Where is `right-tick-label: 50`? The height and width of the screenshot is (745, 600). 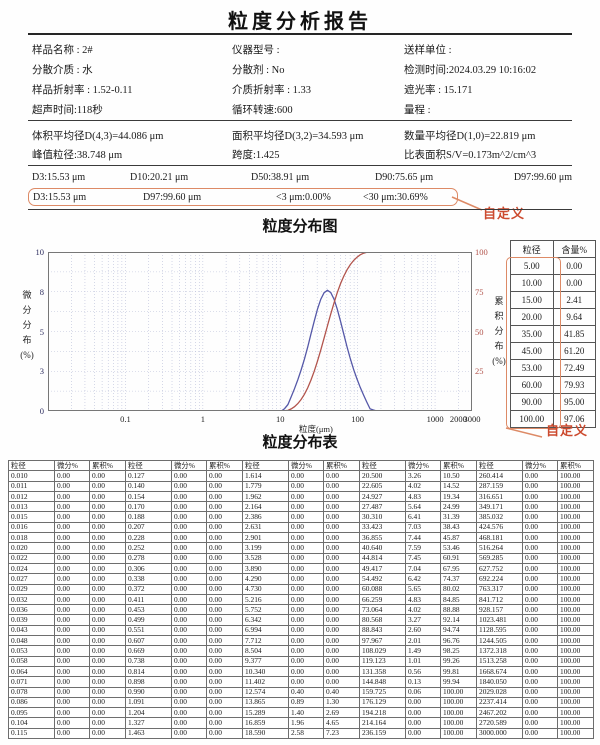
right-tick-label: 50 is located at coordinates (479, 331).